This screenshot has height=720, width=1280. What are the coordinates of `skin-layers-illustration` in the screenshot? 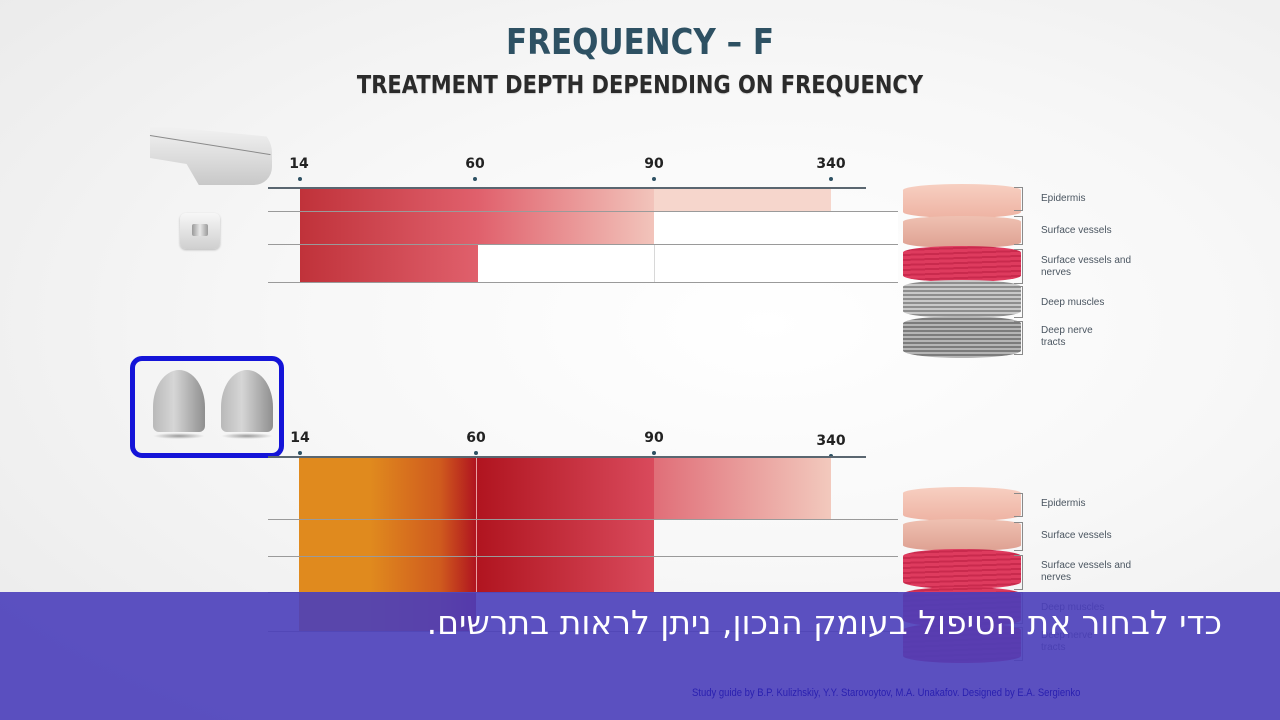 It's located at (962, 268).